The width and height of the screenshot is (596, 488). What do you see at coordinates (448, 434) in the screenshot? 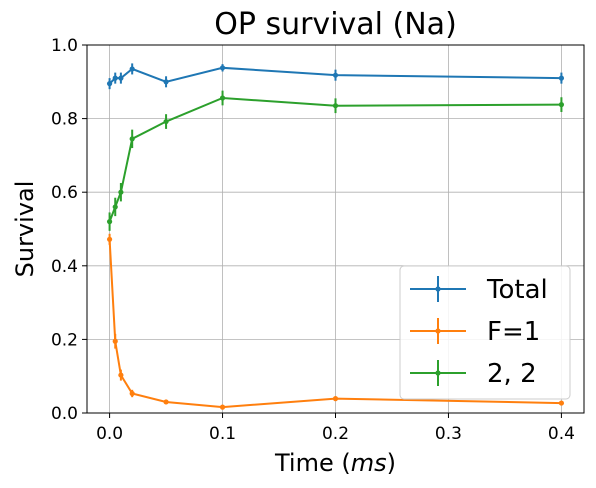
I see `x-tick-label: 0.3` at bounding box center [448, 434].